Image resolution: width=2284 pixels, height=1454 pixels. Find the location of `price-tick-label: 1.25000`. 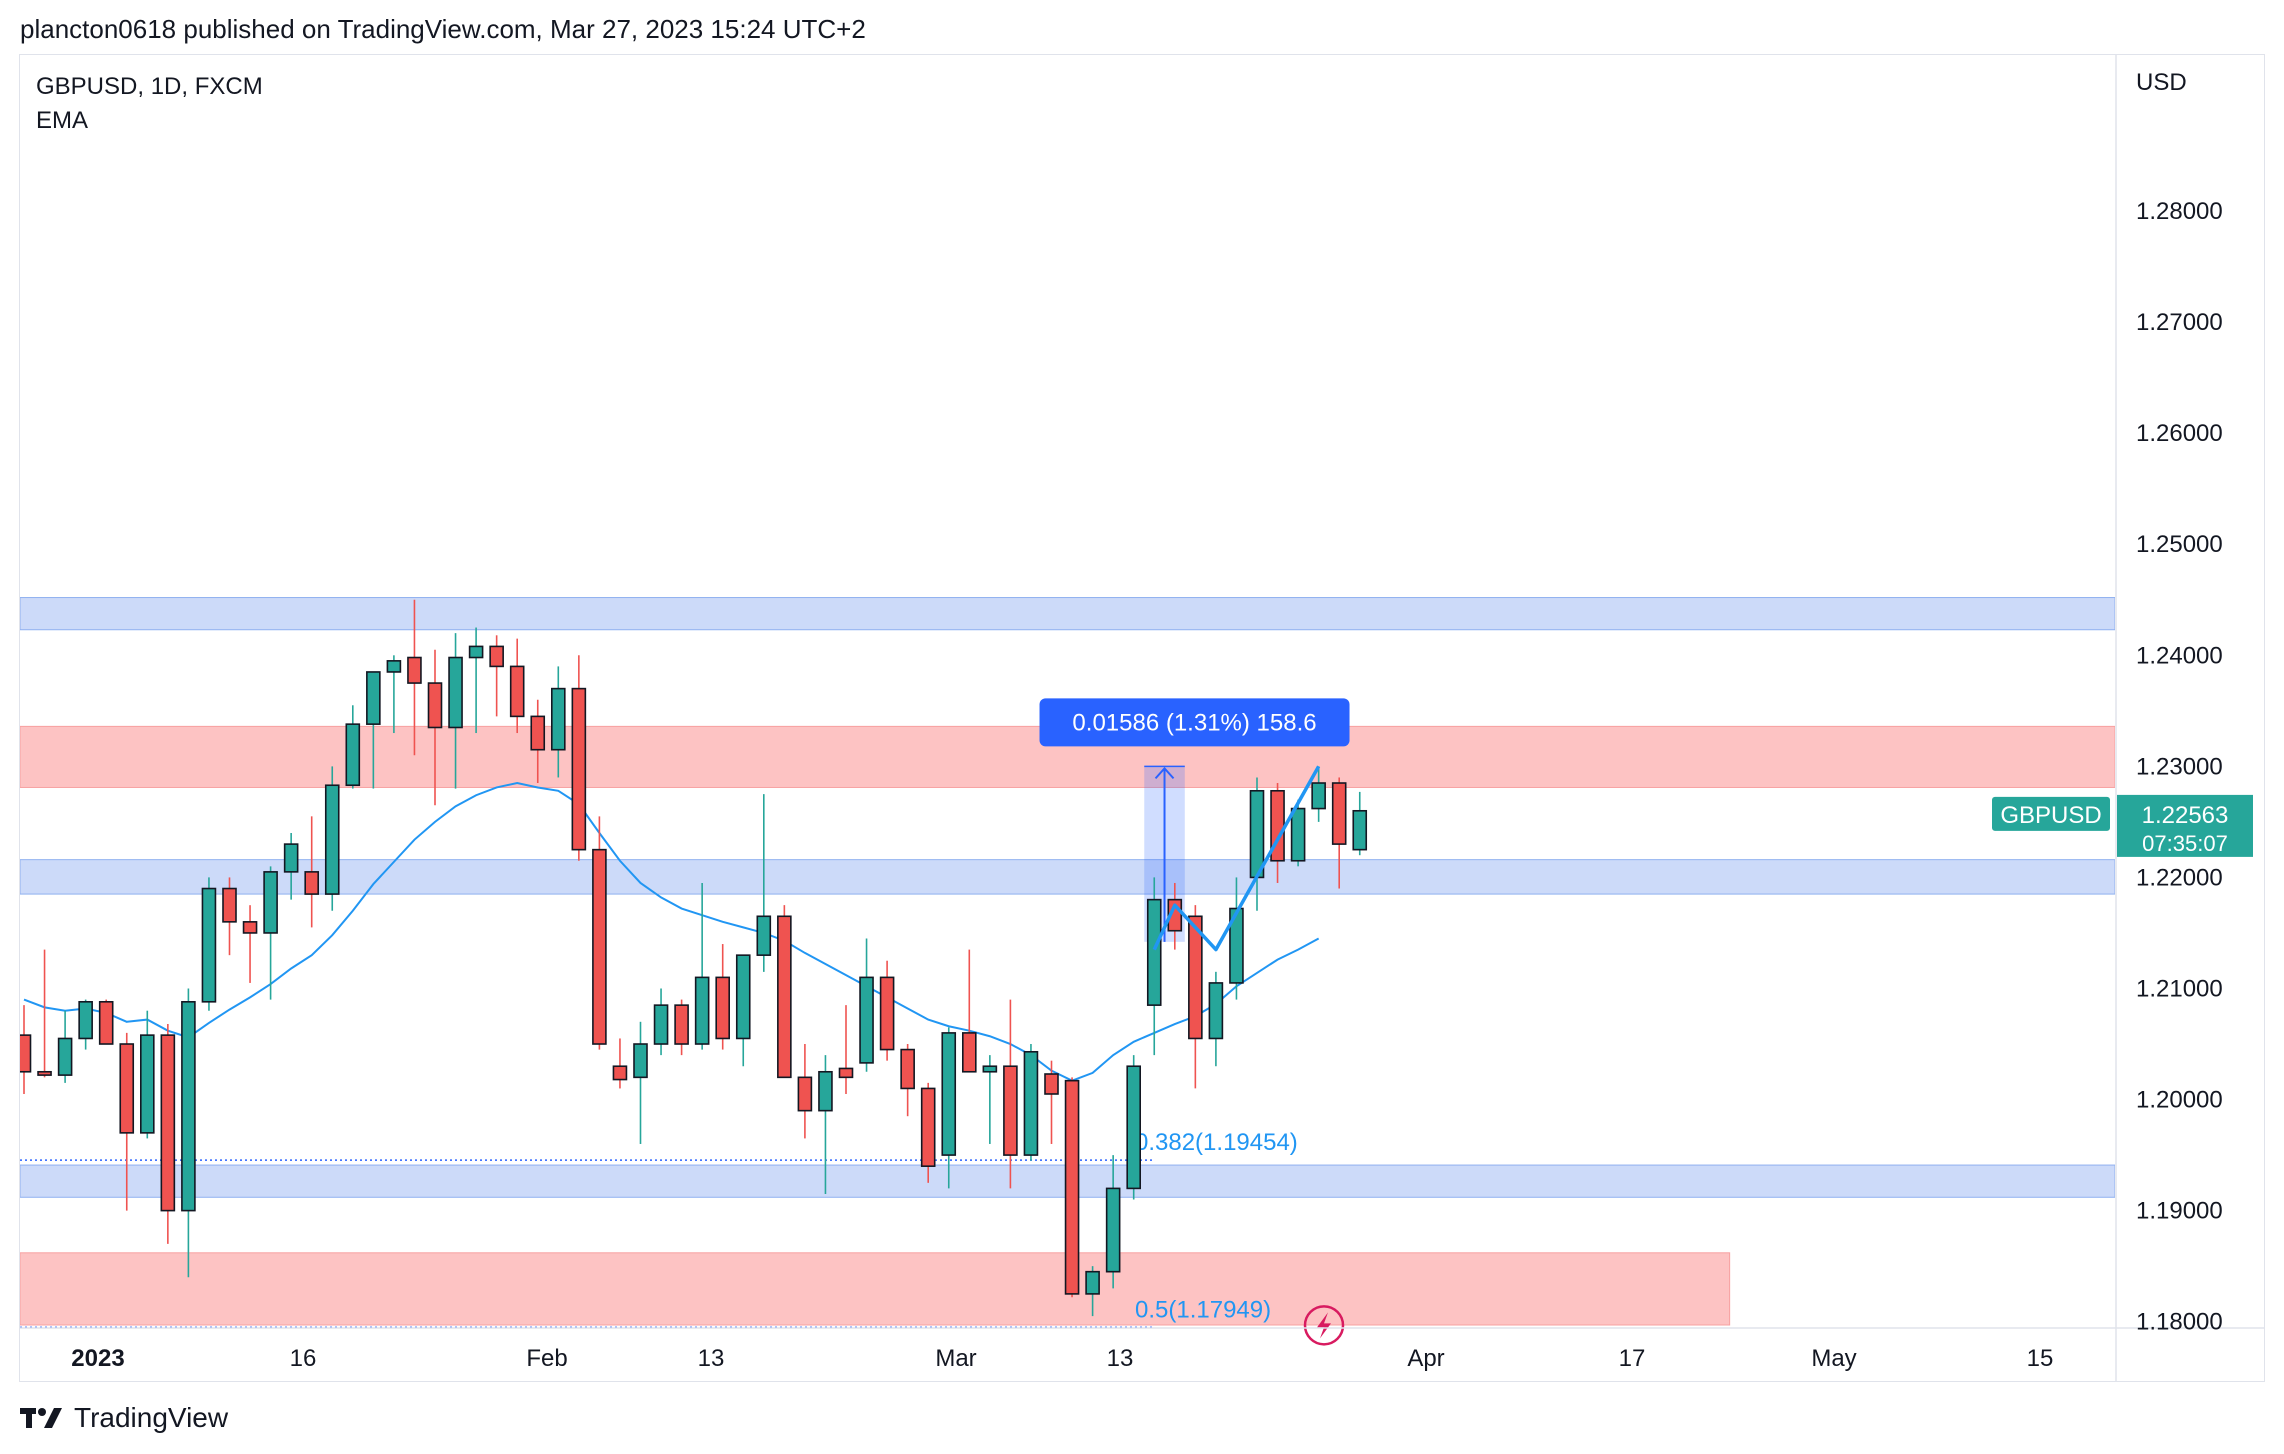

price-tick-label: 1.25000 is located at coordinates (2179, 544).